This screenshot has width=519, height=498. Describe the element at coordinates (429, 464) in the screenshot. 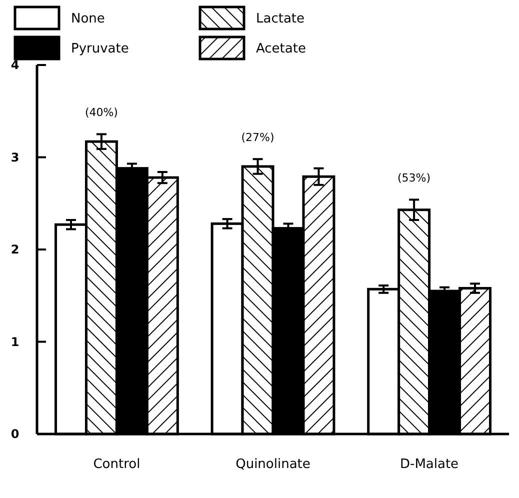

I see `x-tick-label: D-Malate` at that location.